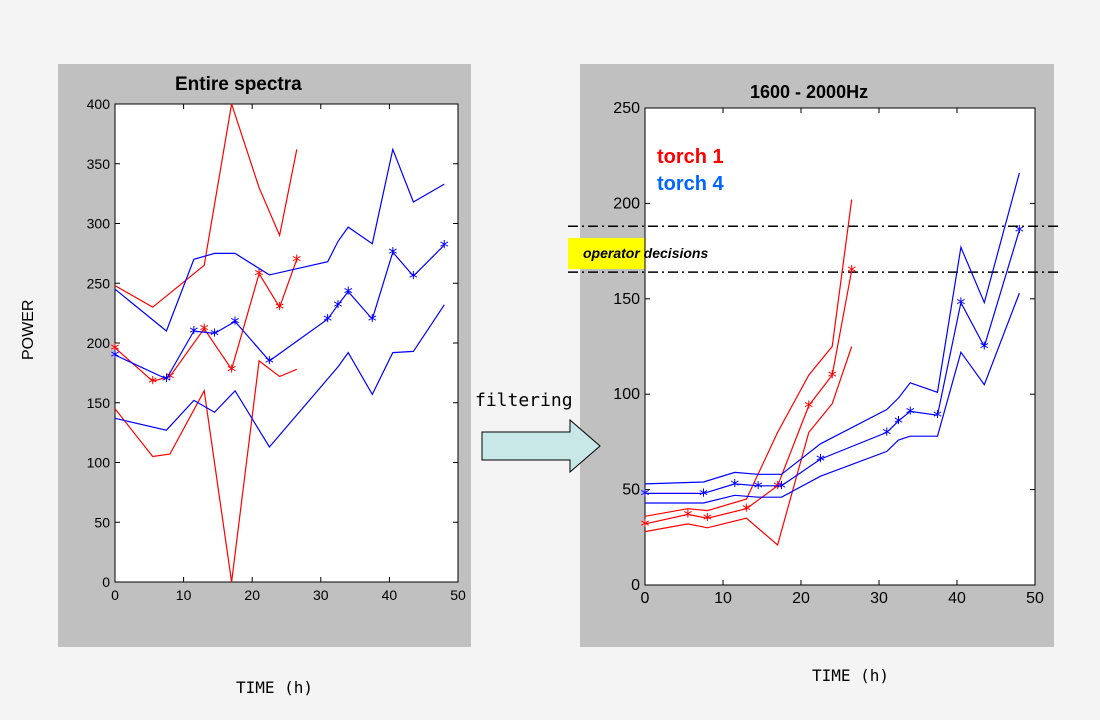 This screenshot has height=720, width=1100. Describe the element at coordinates (809, 92) in the screenshot. I see `right-chart-title: 1600 - 2000Hz` at that location.